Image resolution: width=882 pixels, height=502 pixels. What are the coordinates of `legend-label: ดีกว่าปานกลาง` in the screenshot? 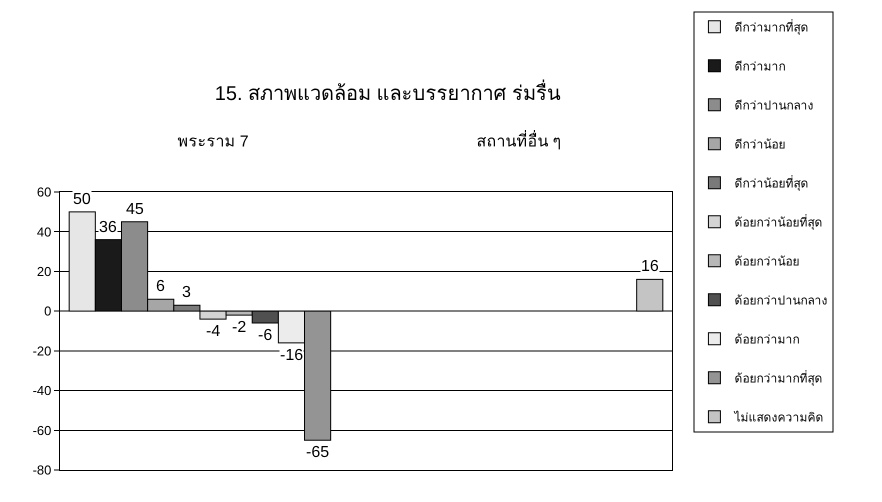 It's located at (774, 105).